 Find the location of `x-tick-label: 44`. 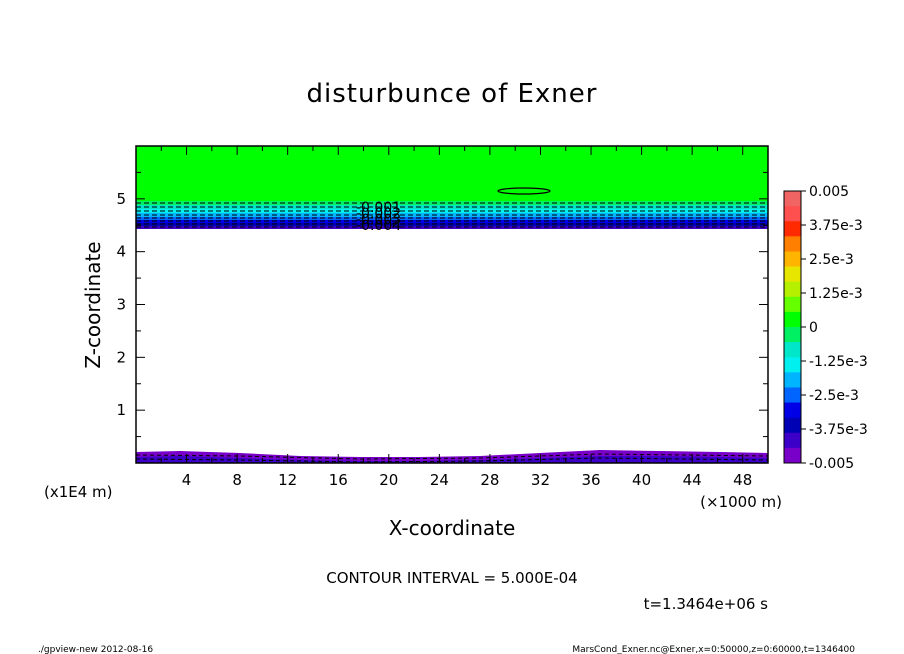

x-tick-label: 44 is located at coordinates (692, 480).